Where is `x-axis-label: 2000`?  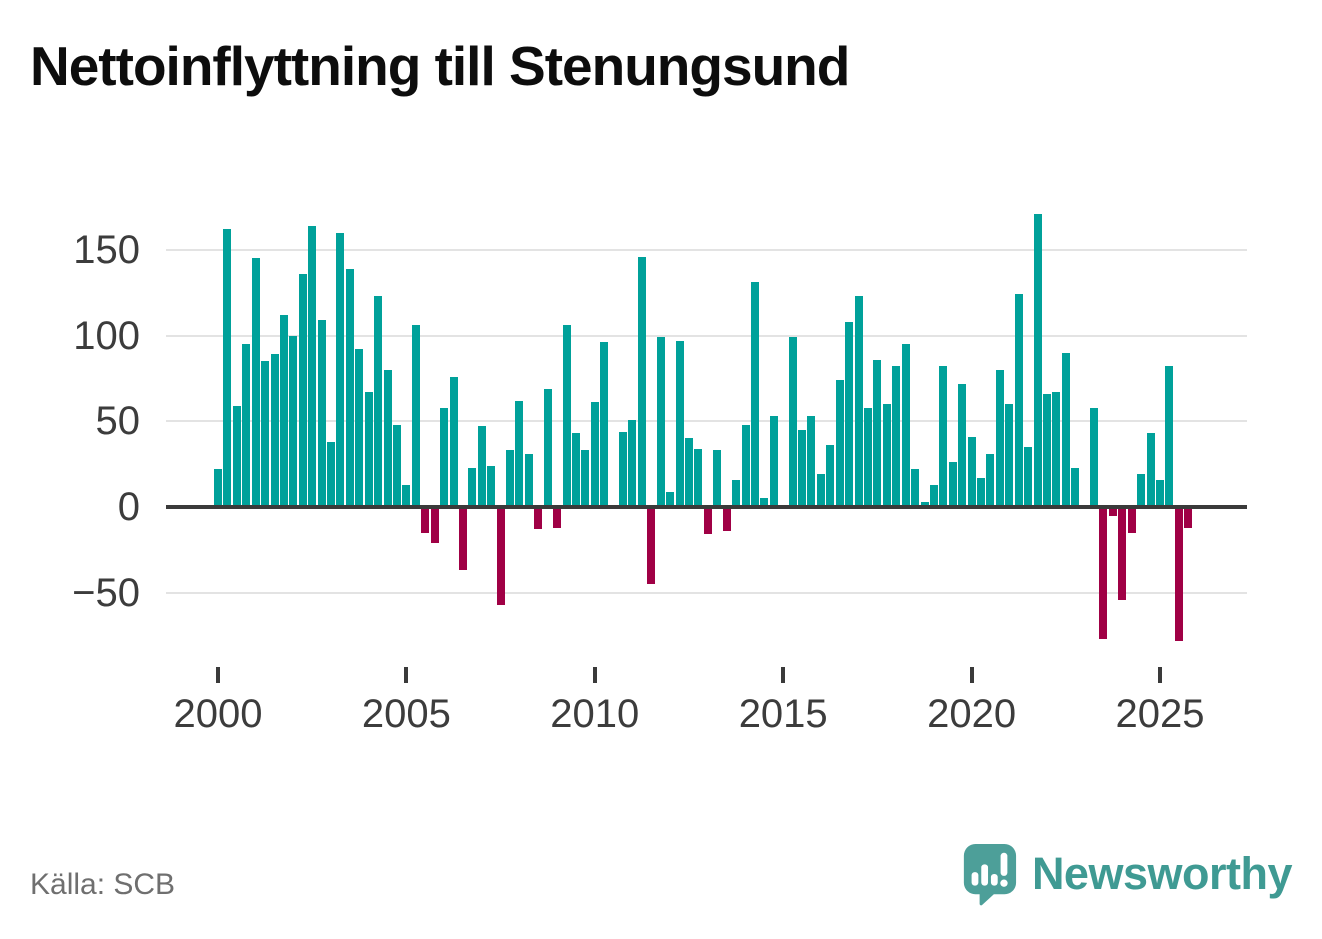
x-axis-label: 2000 is located at coordinates (218, 714).